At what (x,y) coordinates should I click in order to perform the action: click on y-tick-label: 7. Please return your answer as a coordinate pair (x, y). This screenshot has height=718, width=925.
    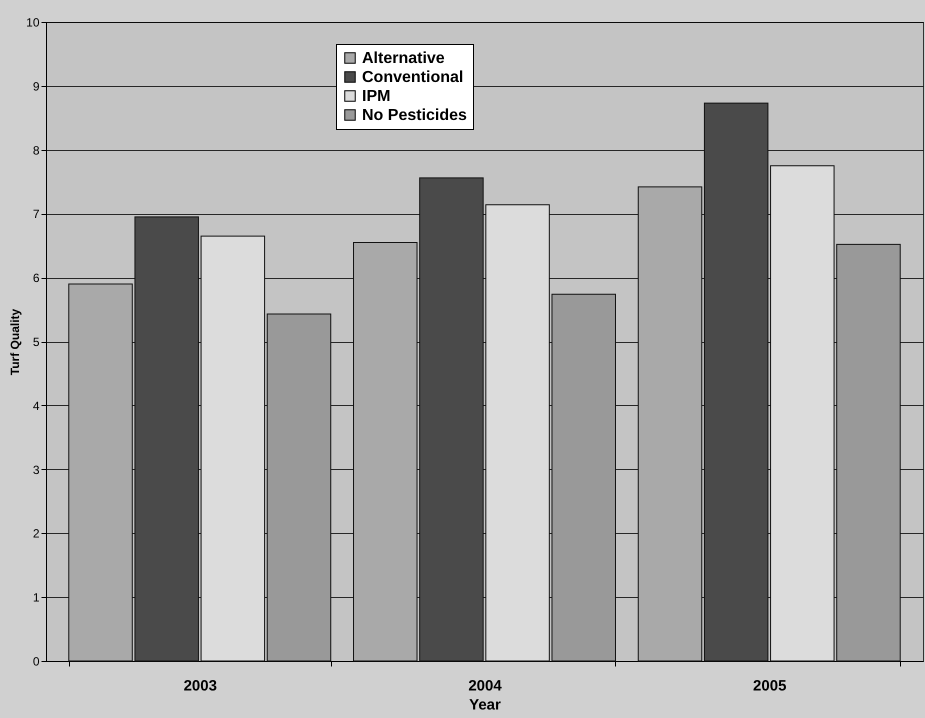
    Looking at the image, I should click on (36, 214).